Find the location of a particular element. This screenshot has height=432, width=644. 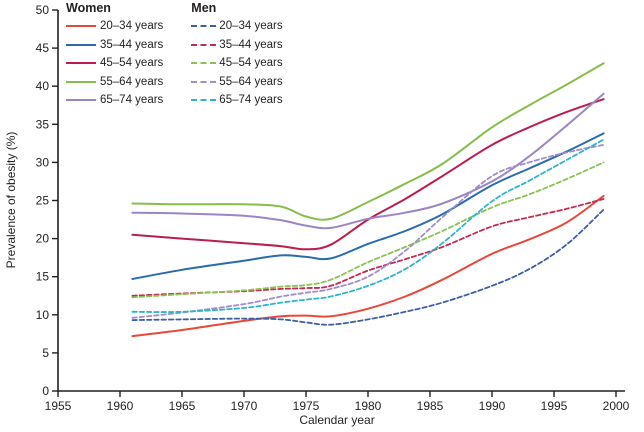

legend-item-women-65-74: 65–74 years is located at coordinates (114, 100).